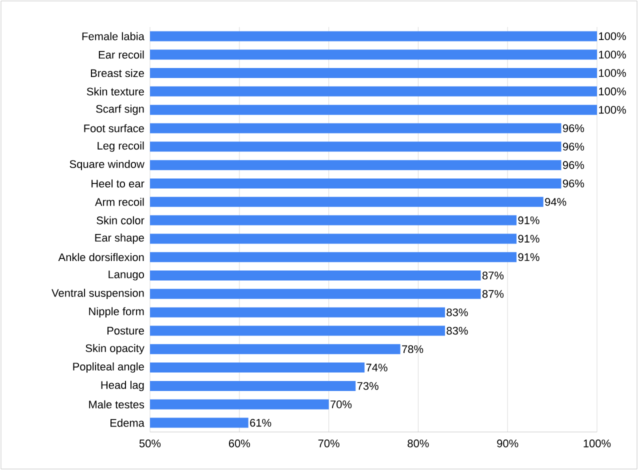  Describe the element at coordinates (120, 109) in the screenshot. I see `y-tick-label: Scarf sign` at that location.